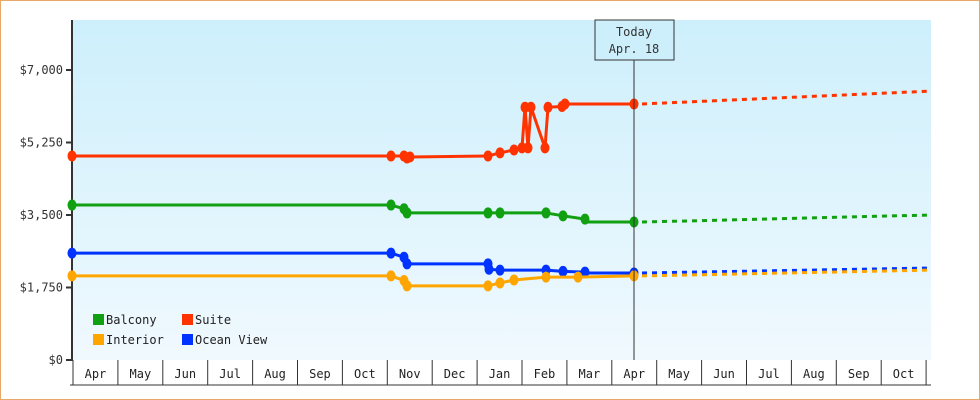 The image size is (980, 400). What do you see at coordinates (135, 340) in the screenshot?
I see `legend-label: Interior` at bounding box center [135, 340].